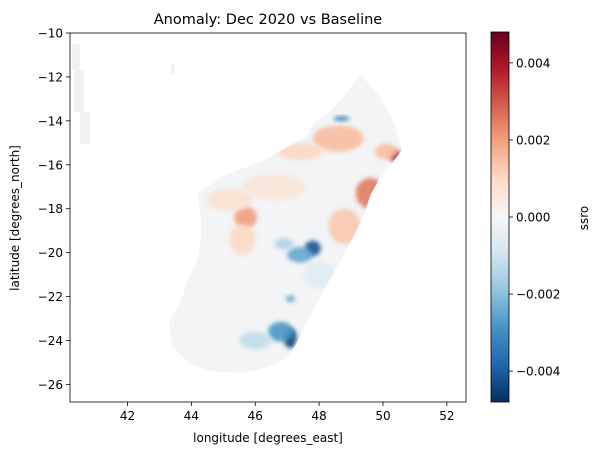 The image size is (599, 455). I want to click on x-axis: 42 44 46 48 50 52, so click(287, 412).